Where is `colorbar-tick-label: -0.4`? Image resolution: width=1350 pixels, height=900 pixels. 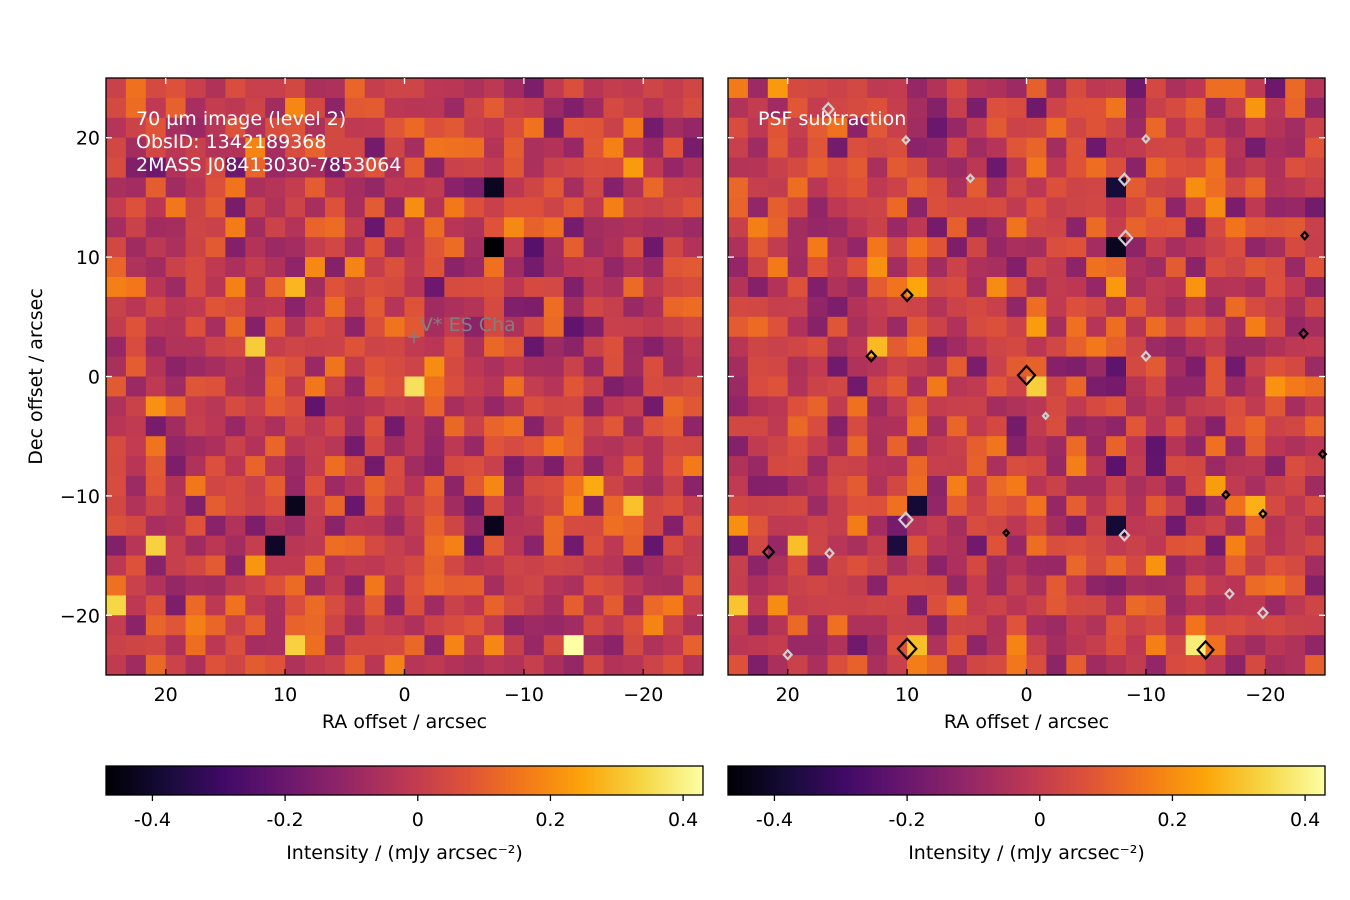 colorbar-tick-label: -0.4 is located at coordinates (152, 820).